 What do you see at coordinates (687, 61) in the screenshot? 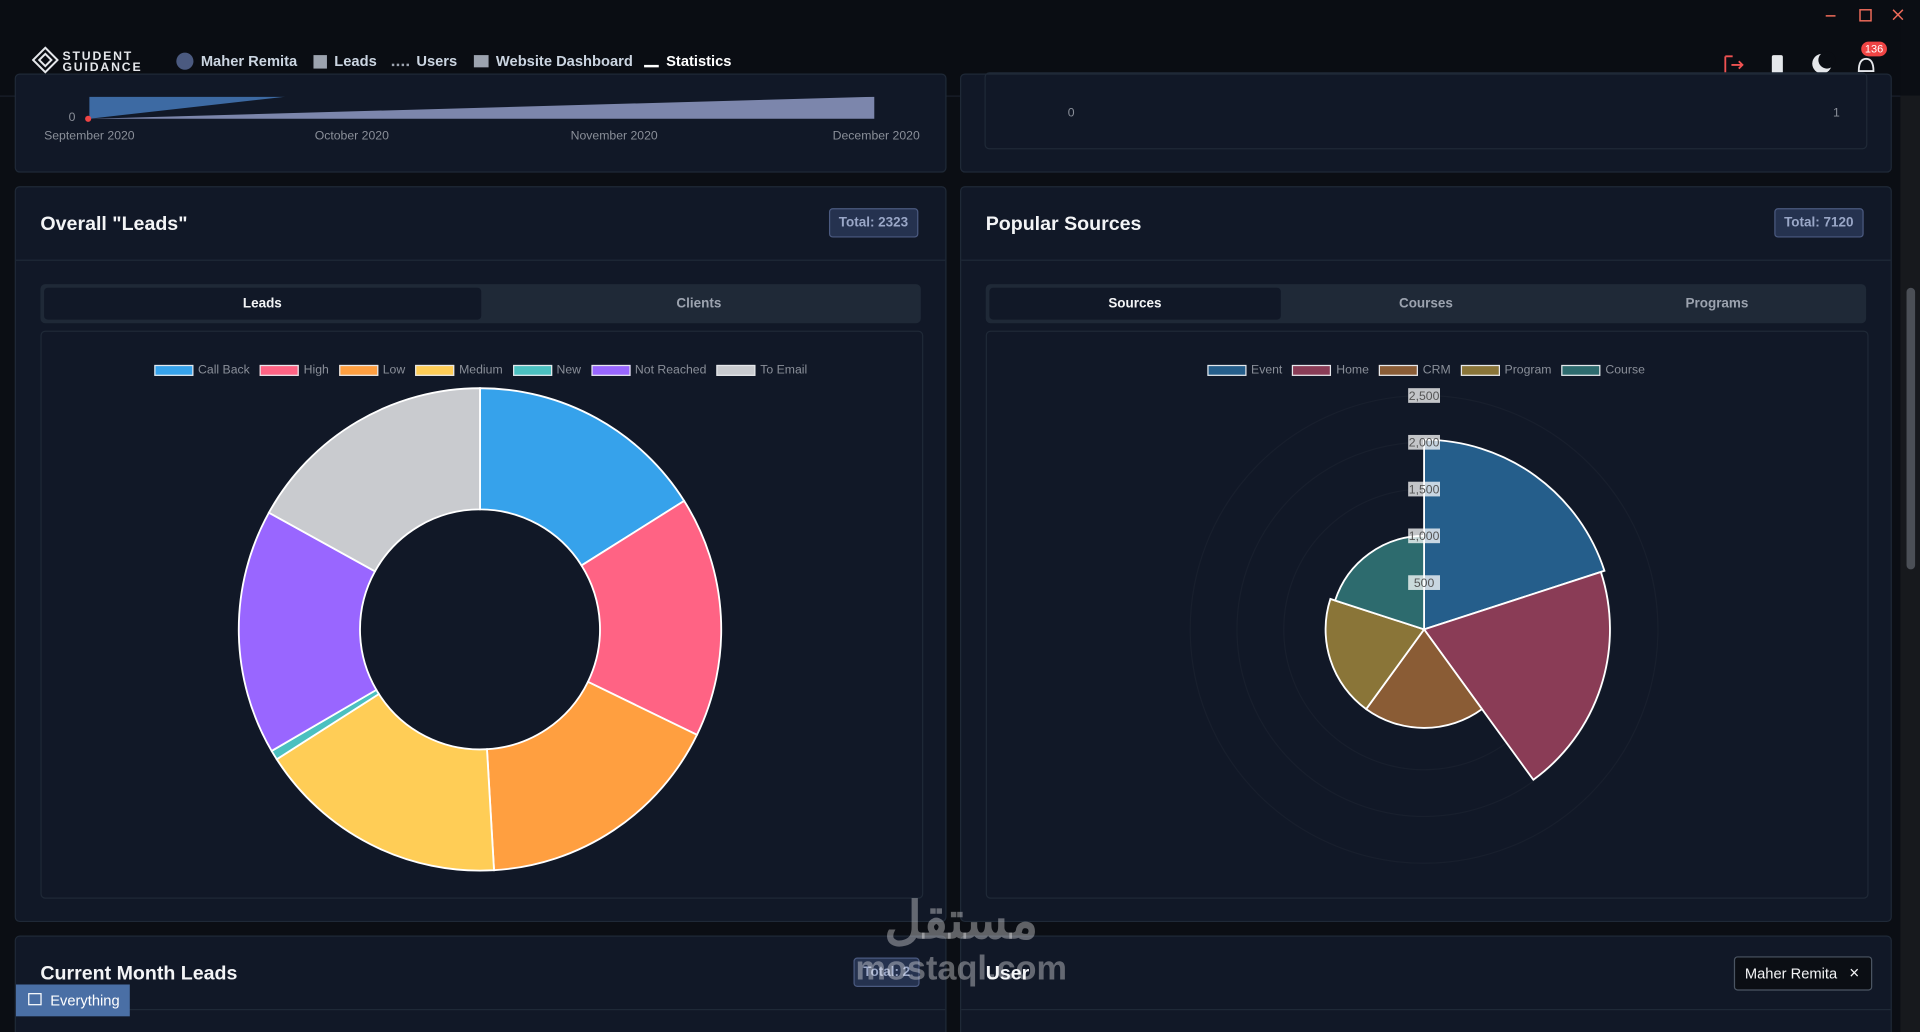
I see `nav-statistics: Statistics` at bounding box center [687, 61].